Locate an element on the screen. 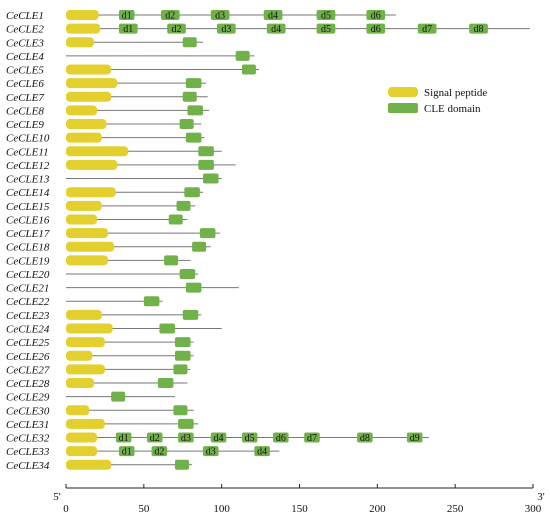 The width and height of the screenshot is (550, 520). gene-name: CeCLE9 is located at coordinates (25, 125).